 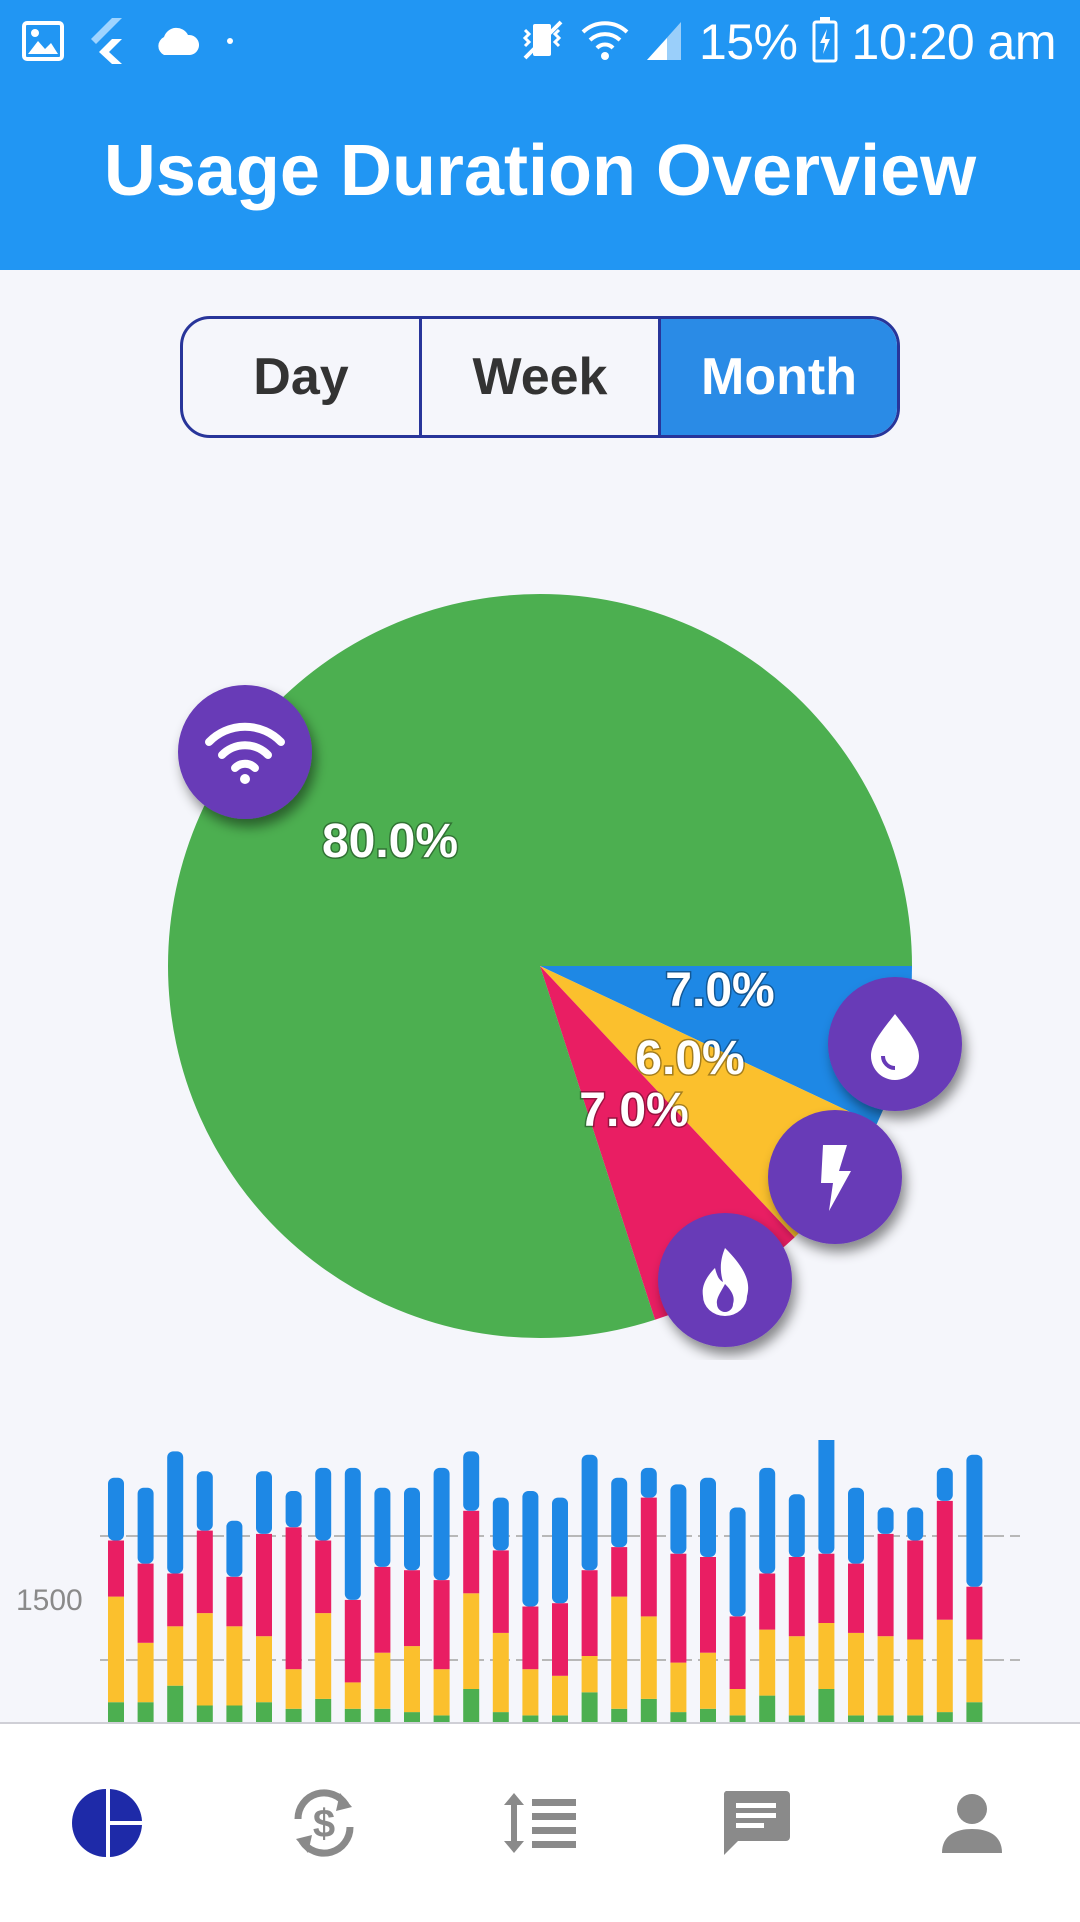 I want to click on nav-payments: $, so click(x=324, y=1823).